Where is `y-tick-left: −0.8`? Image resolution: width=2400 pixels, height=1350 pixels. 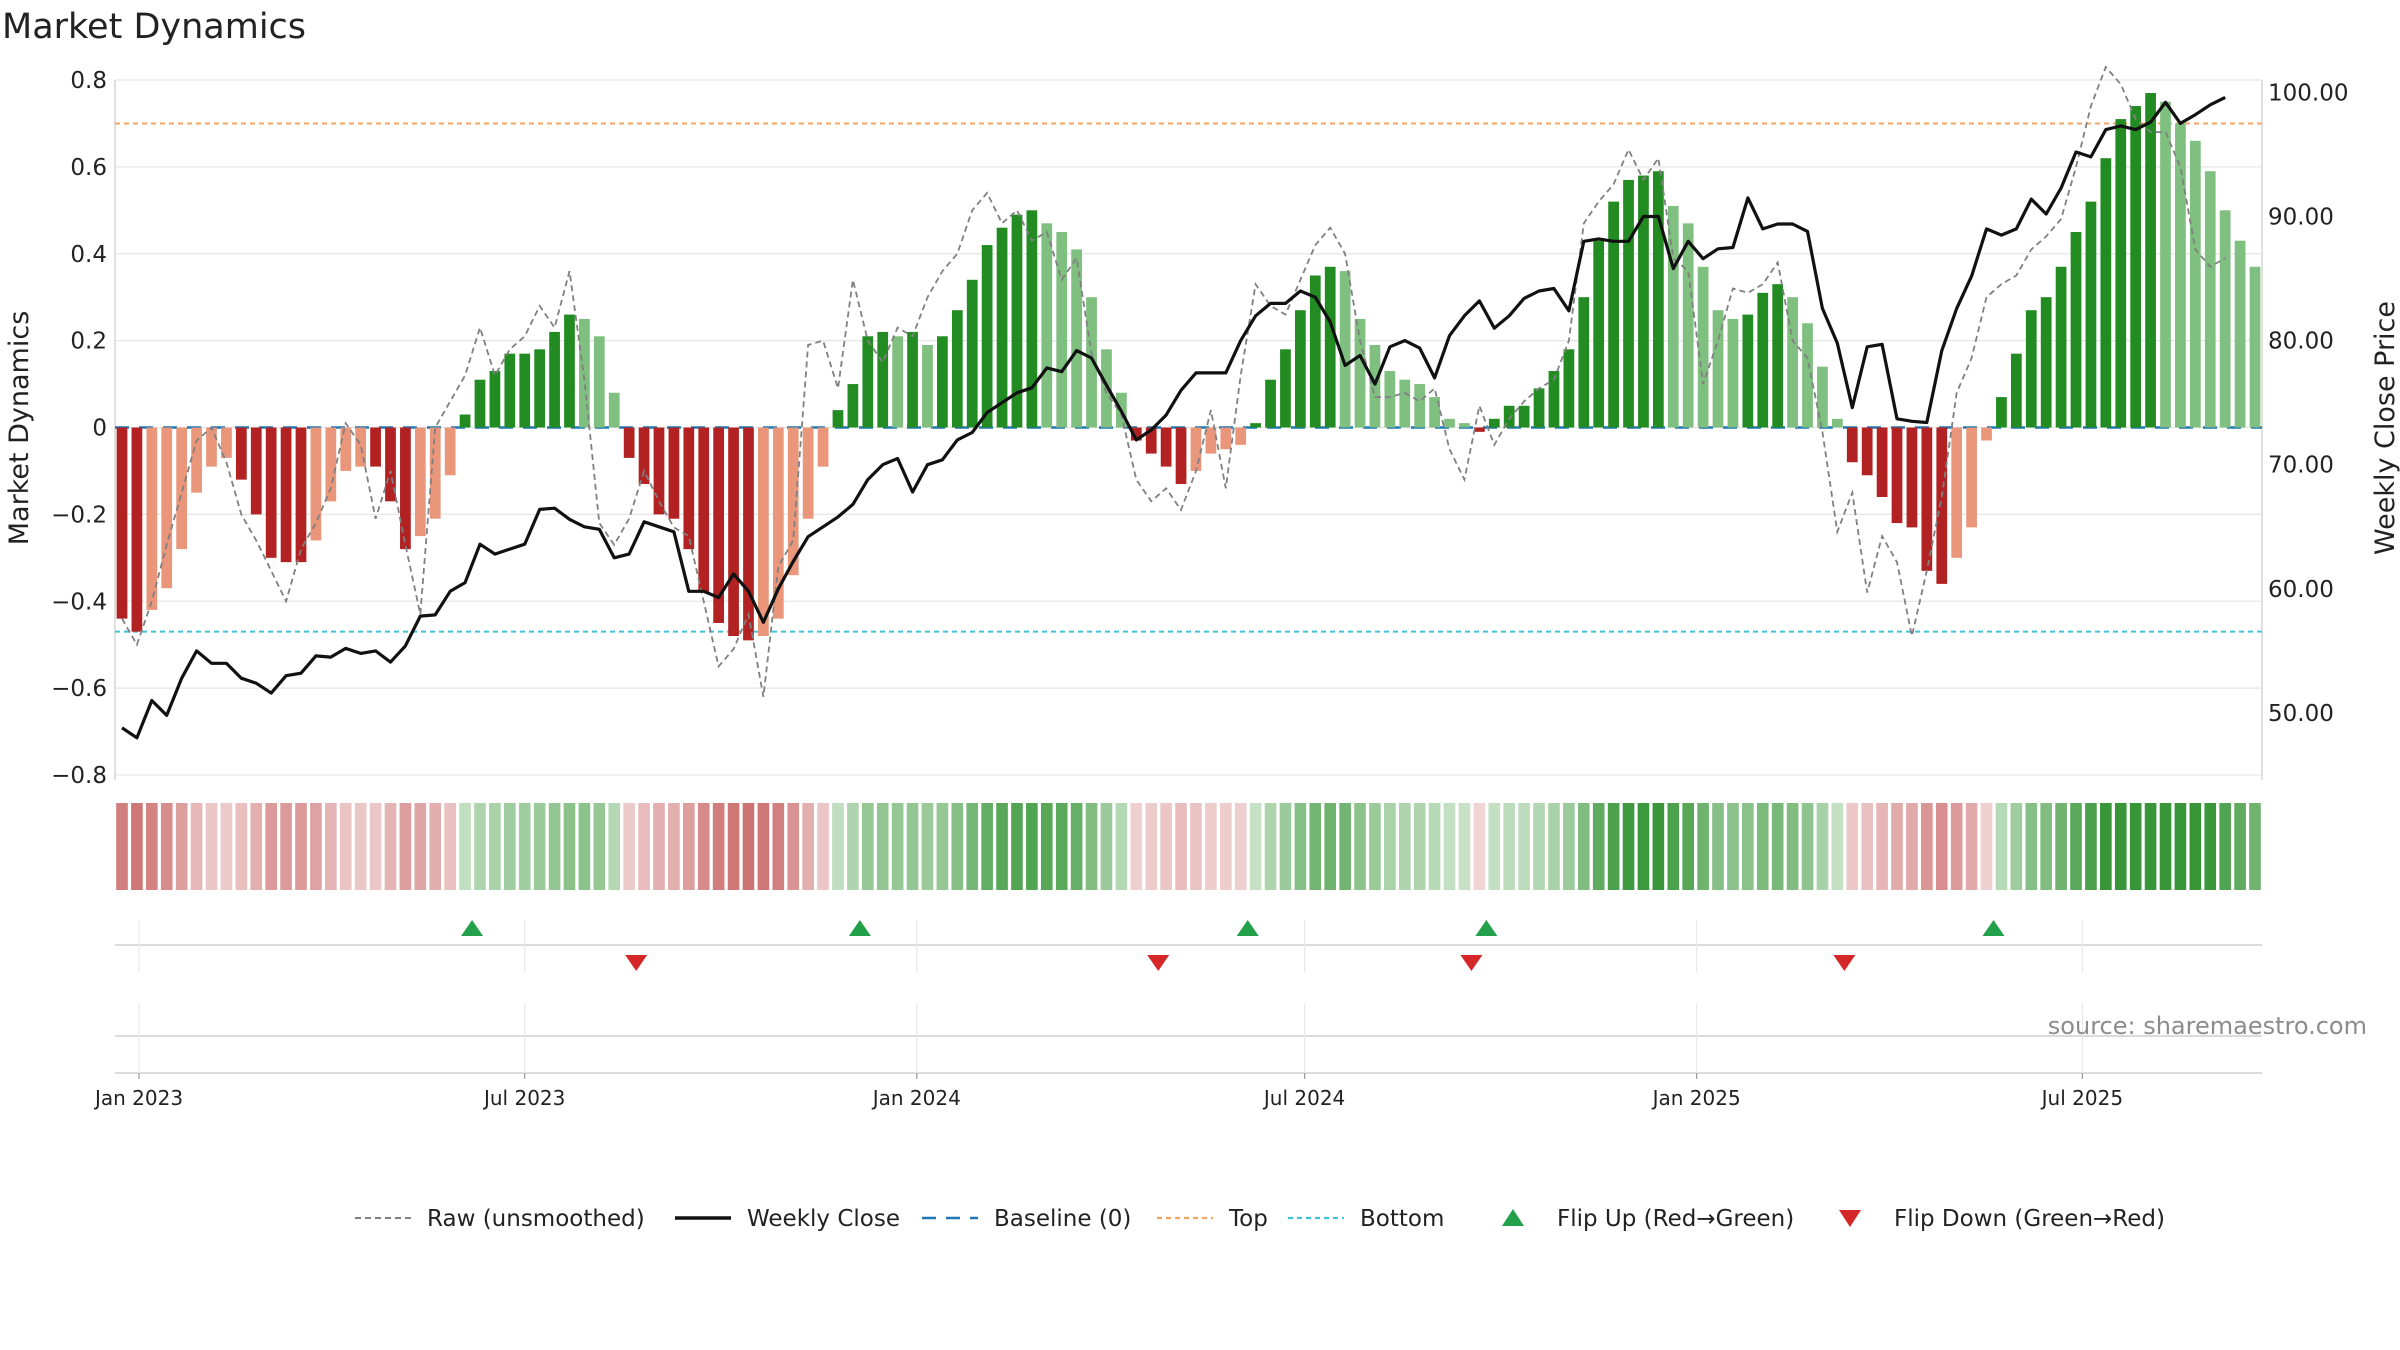 y-tick-left: −0.8 is located at coordinates (79, 776).